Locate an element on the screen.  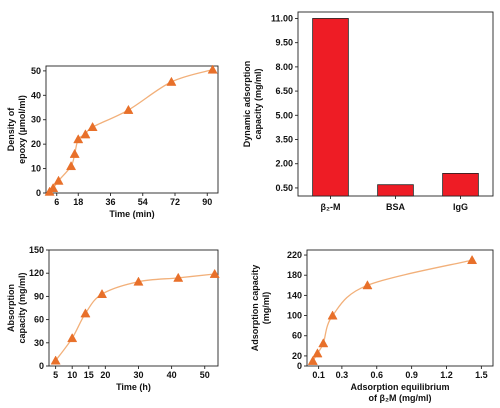
y-tick-label: 180 is located at coordinates (294, 275).